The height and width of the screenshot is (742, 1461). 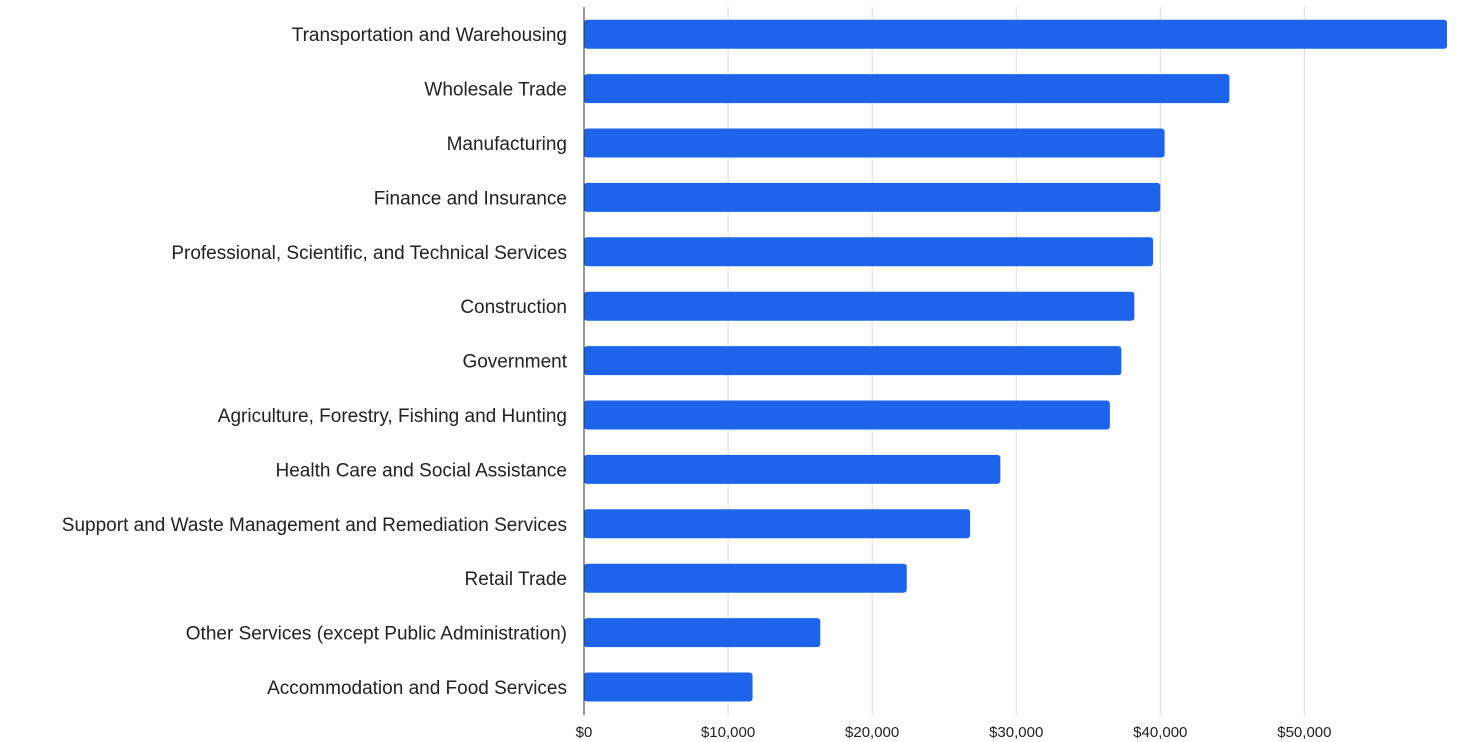 What do you see at coordinates (872, 732) in the screenshot?
I see `x-tick-label: $20,000` at bounding box center [872, 732].